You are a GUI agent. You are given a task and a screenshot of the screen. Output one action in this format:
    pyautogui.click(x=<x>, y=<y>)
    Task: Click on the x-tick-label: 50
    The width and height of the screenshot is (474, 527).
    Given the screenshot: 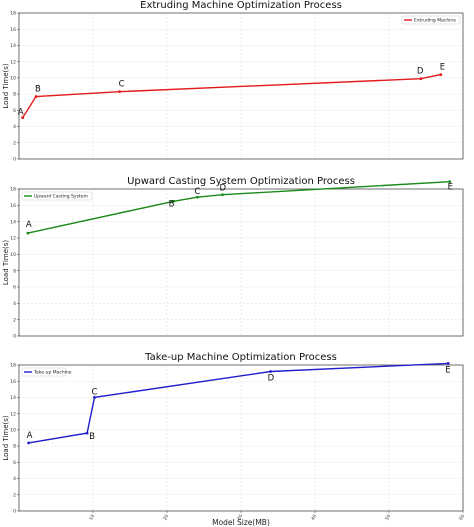 What is the action you would take?
    pyautogui.click(x=388, y=517)
    